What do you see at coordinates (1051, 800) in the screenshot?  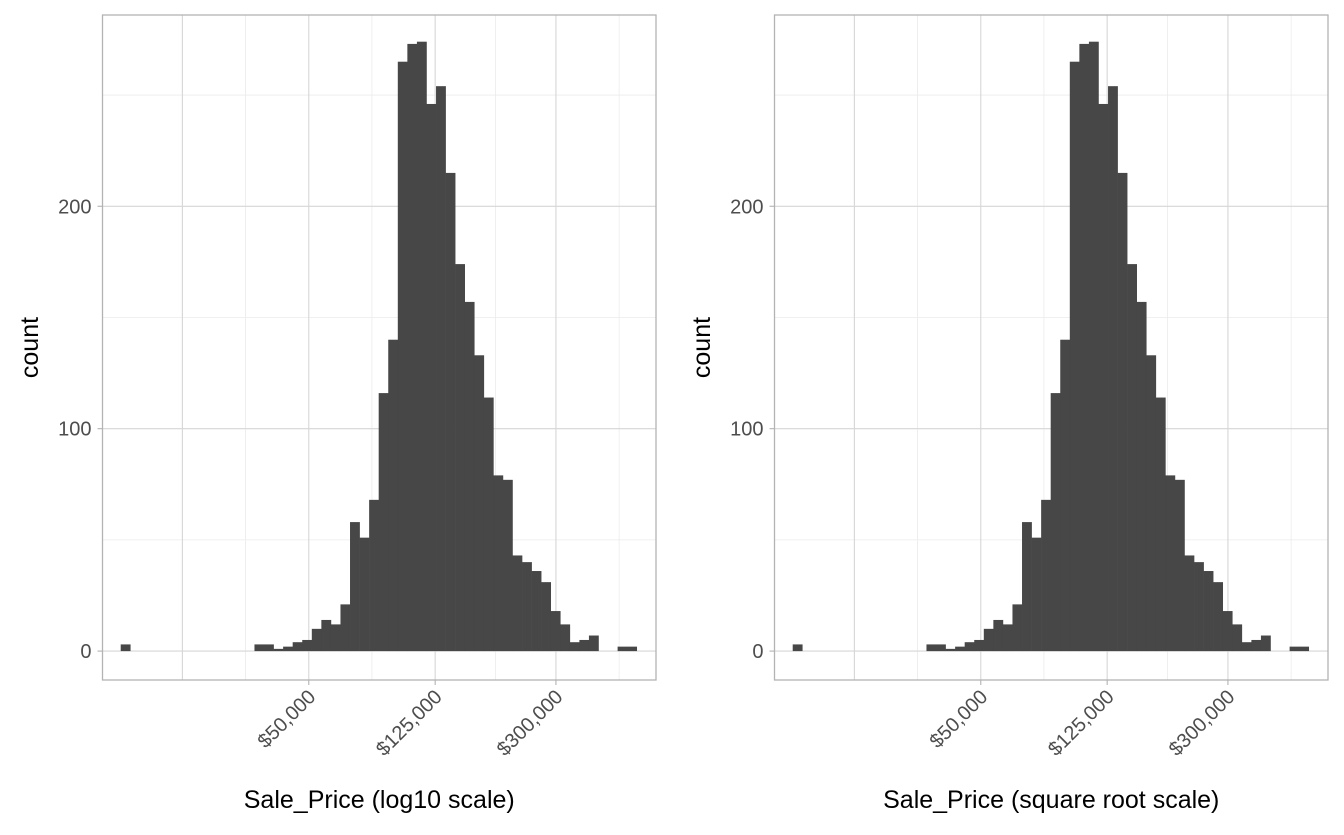 I see `x-axis-title: Sale_Price (square root scale)` at bounding box center [1051, 800].